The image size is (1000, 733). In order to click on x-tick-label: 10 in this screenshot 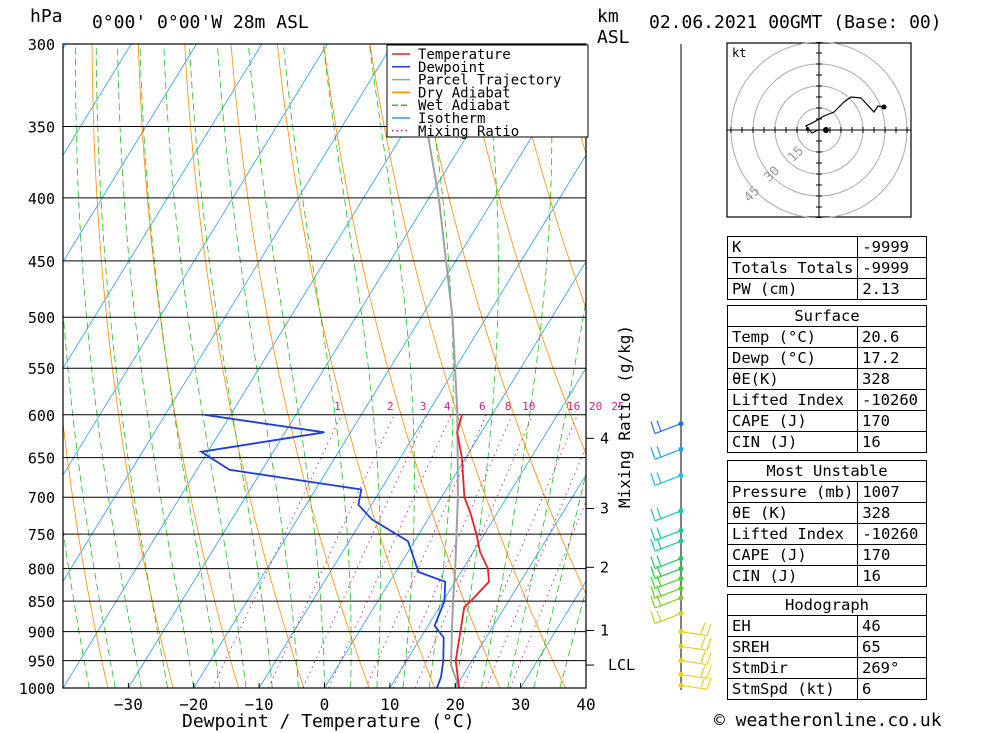, I will do `click(389, 704)`.